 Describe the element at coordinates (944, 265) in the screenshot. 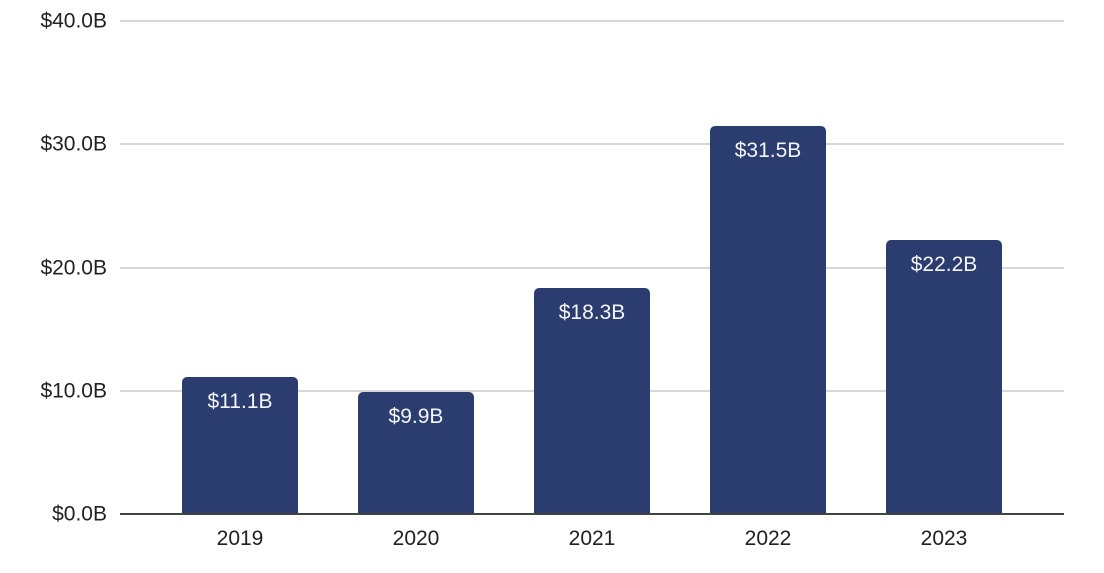

I see `bar-value-label: $22.2B` at that location.